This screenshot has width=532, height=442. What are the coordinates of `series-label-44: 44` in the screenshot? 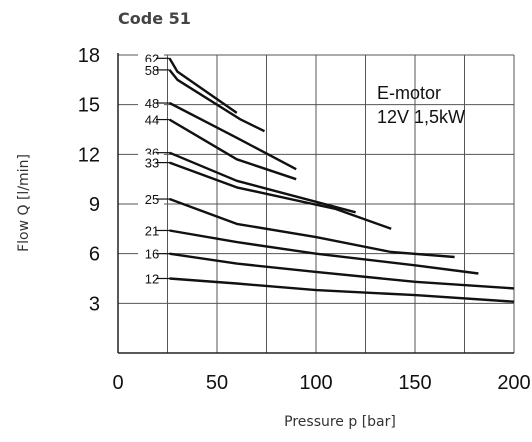 It's located at (152, 120).